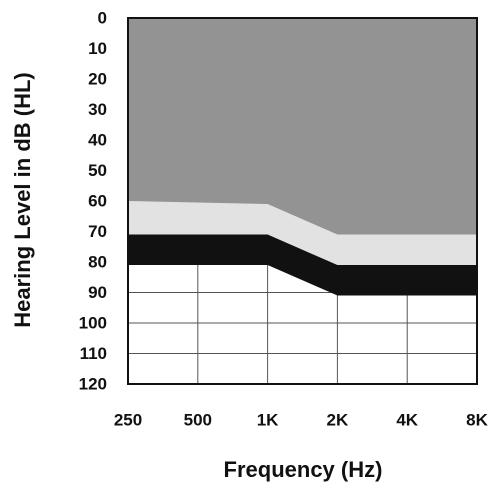 The width and height of the screenshot is (498, 491). Describe the element at coordinates (22, 199) in the screenshot. I see `y-axis-title: Hearing Level in dB (HL)` at that location.